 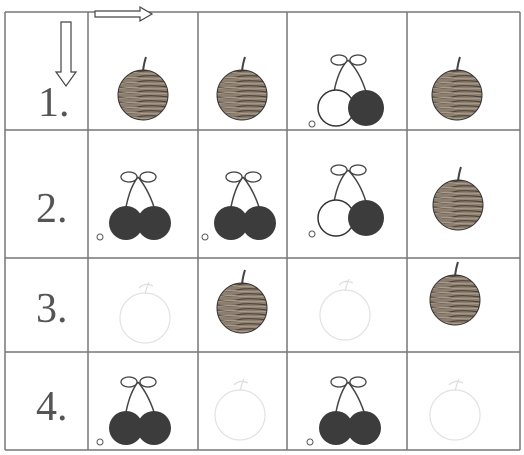 I want to click on row-label: 2., so click(x=52, y=209).